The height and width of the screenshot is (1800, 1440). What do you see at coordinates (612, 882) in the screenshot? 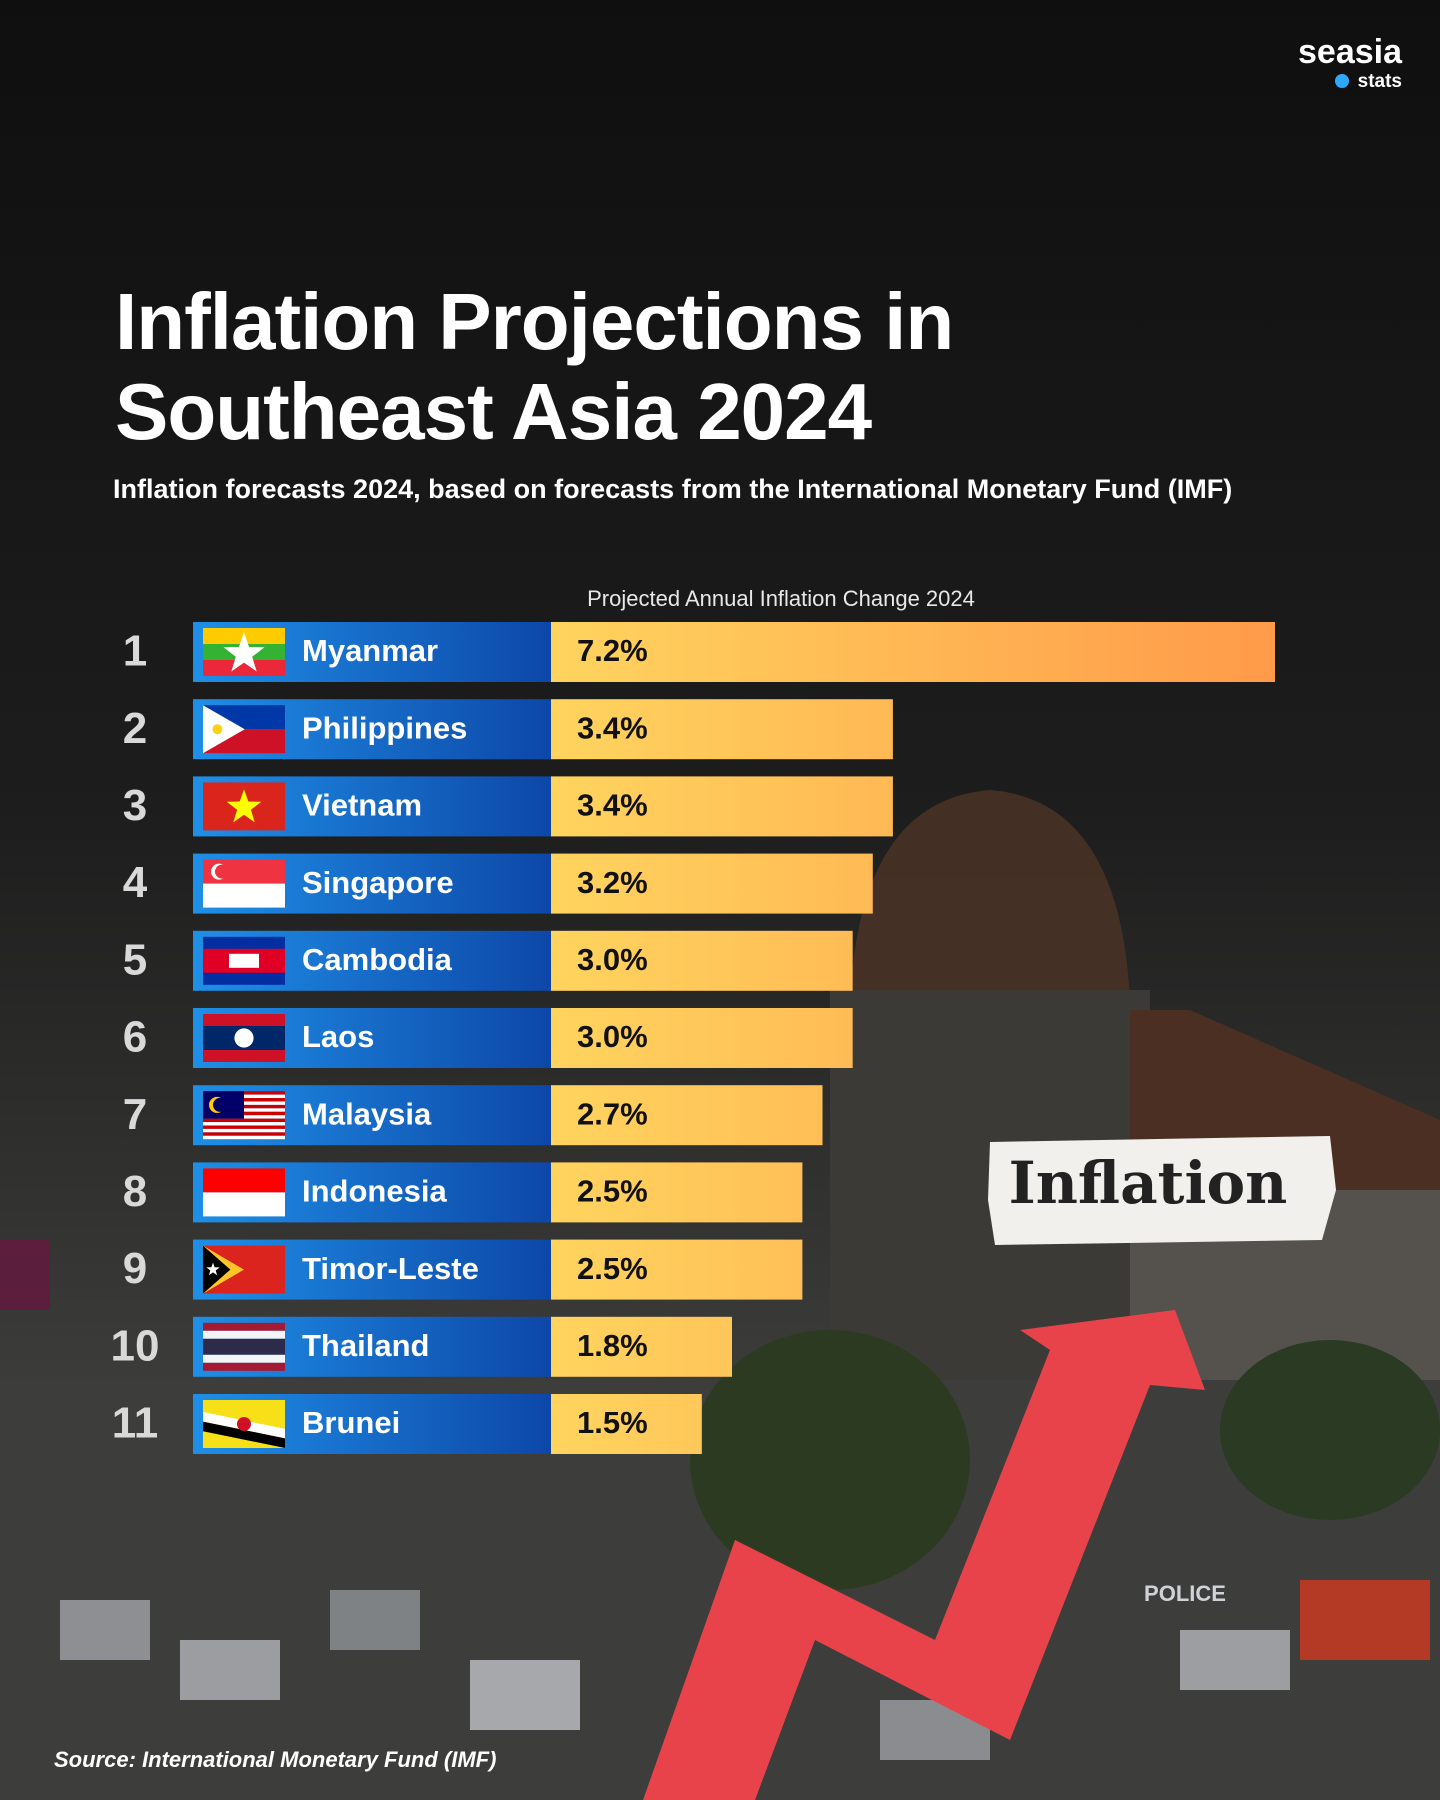
I see `value-label: 3.2%` at bounding box center [612, 882].